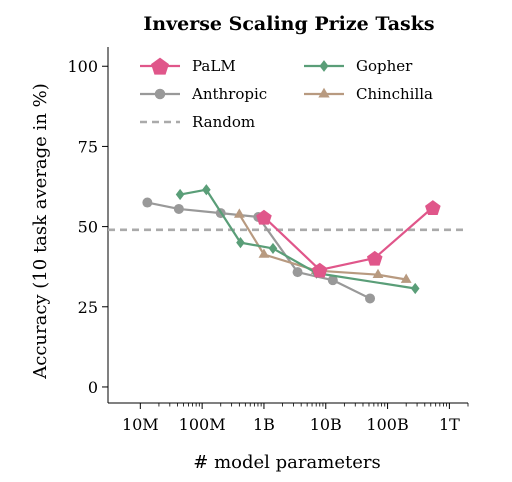  What do you see at coordinates (286, 94) in the screenshot?
I see `legend: PaLM Gopher Anthropic Chinchilla Random` at bounding box center [286, 94].